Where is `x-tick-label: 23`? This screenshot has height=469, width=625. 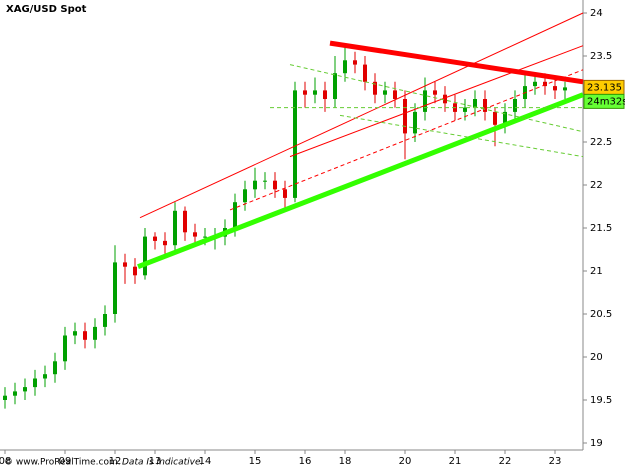 x-tick-label: 23 is located at coordinates (555, 461).